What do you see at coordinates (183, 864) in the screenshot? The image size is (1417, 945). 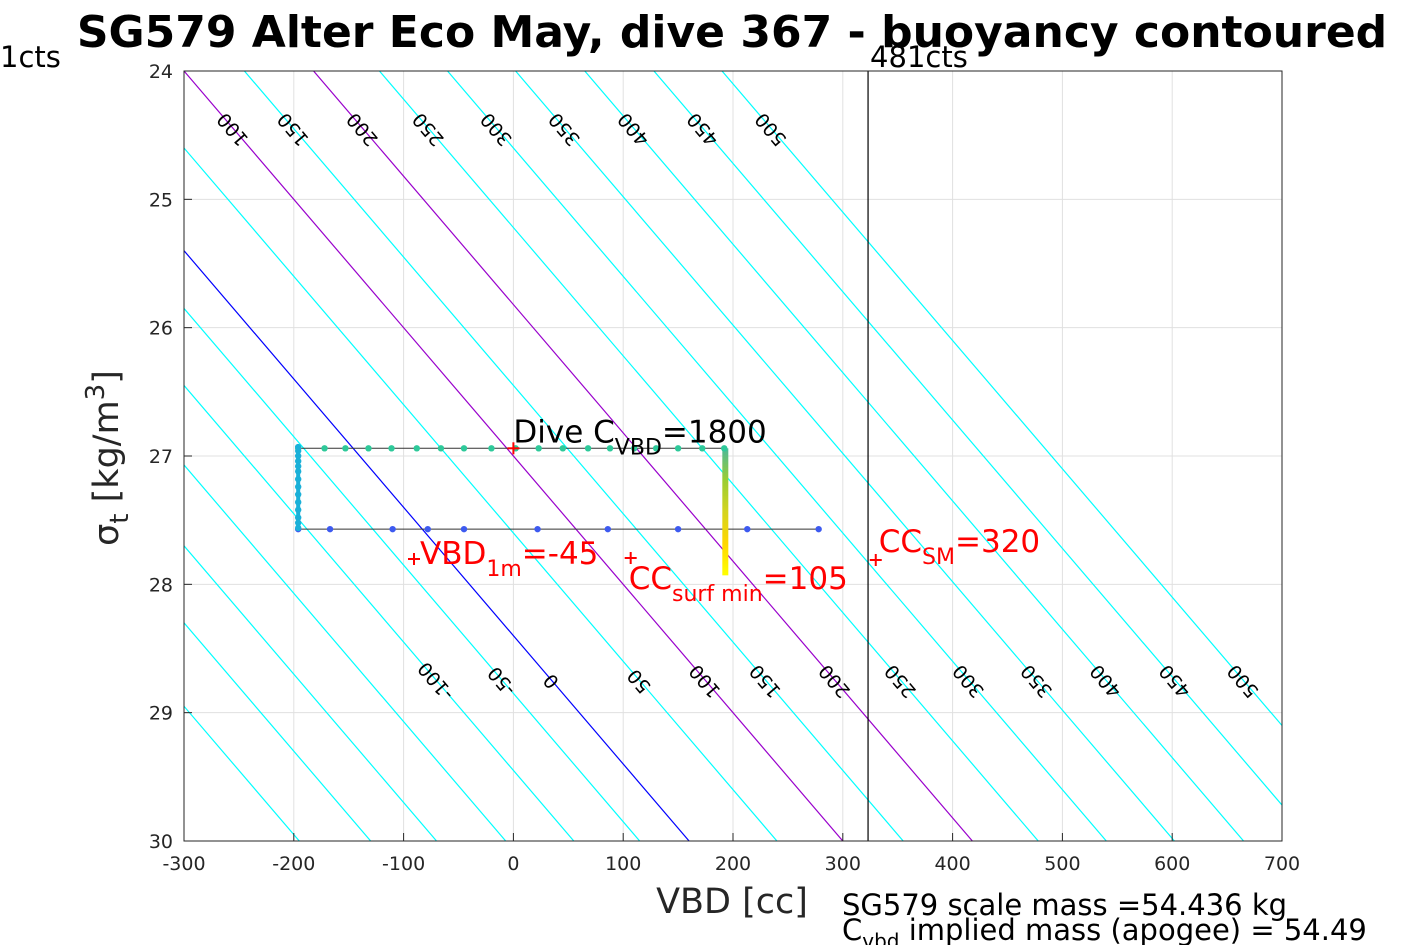 I see `x-tick-label: -300` at bounding box center [183, 864].